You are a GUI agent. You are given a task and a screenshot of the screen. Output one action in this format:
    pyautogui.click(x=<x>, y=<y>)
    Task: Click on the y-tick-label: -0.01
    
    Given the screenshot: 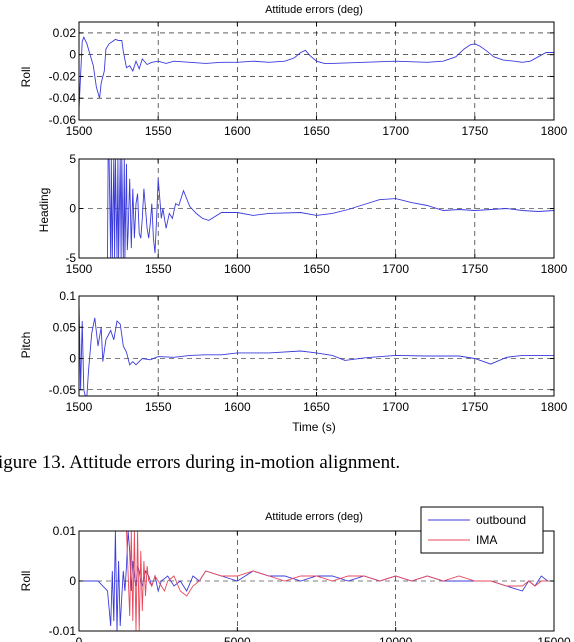 What is the action you would take?
    pyautogui.click(x=63, y=631)
    